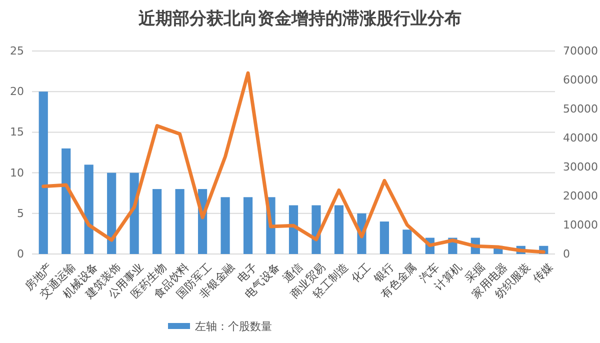 This screenshot has width=600, height=343. Describe the element at coordinates (566, 254) in the screenshot. I see `y2-tick-label: 0` at that location.